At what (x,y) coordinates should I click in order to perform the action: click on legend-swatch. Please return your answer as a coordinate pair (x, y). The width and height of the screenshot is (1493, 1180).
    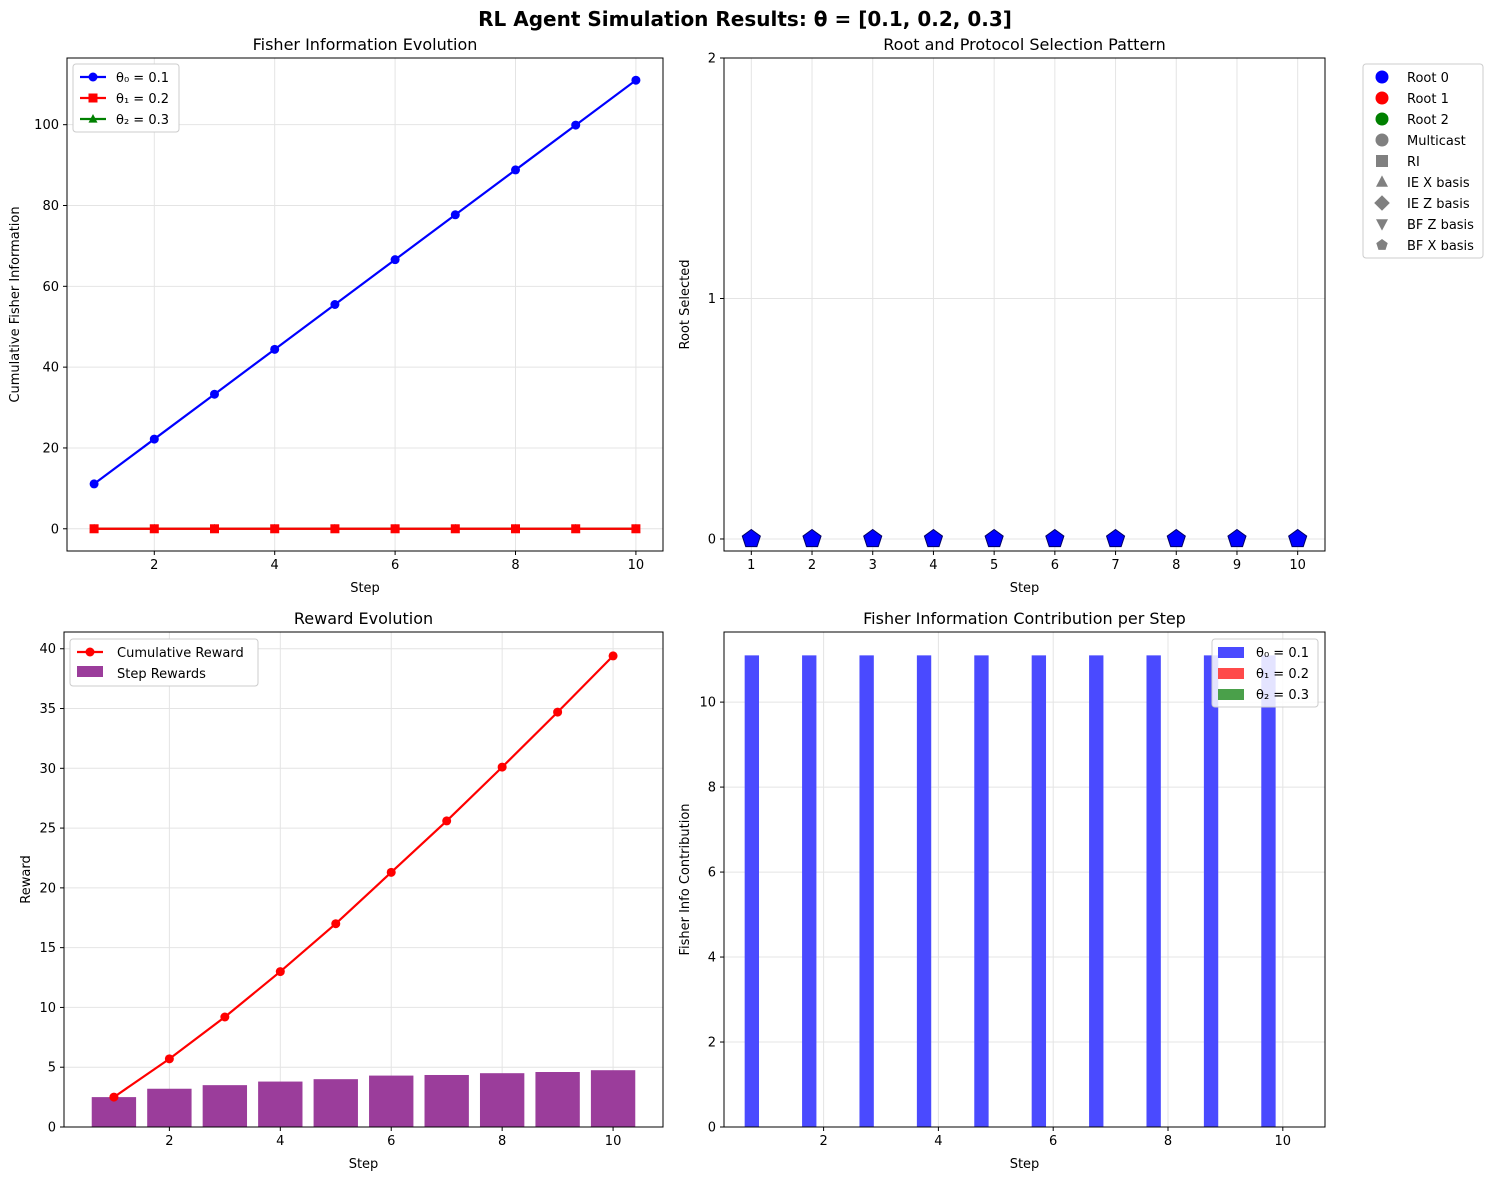
    Looking at the image, I should click on (1231, 673).